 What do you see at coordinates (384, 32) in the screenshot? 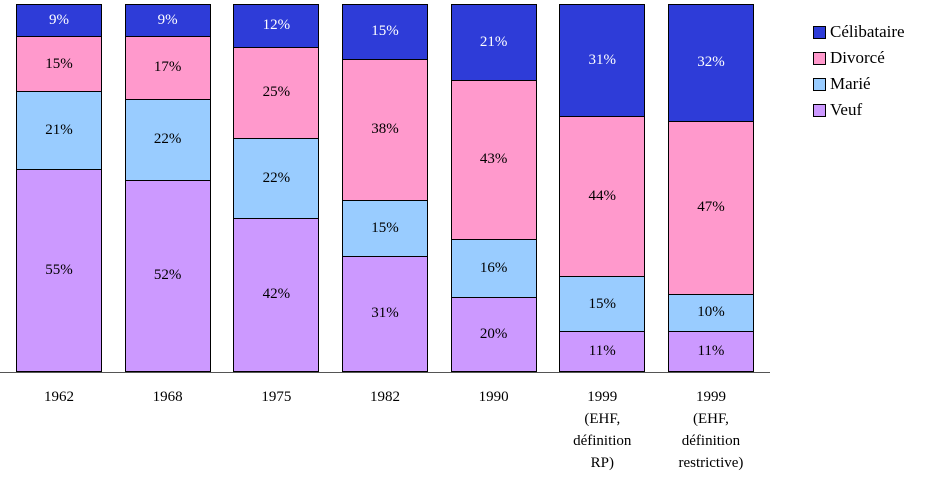
I see `bar-segment-célibataire: 15%` at bounding box center [384, 32].